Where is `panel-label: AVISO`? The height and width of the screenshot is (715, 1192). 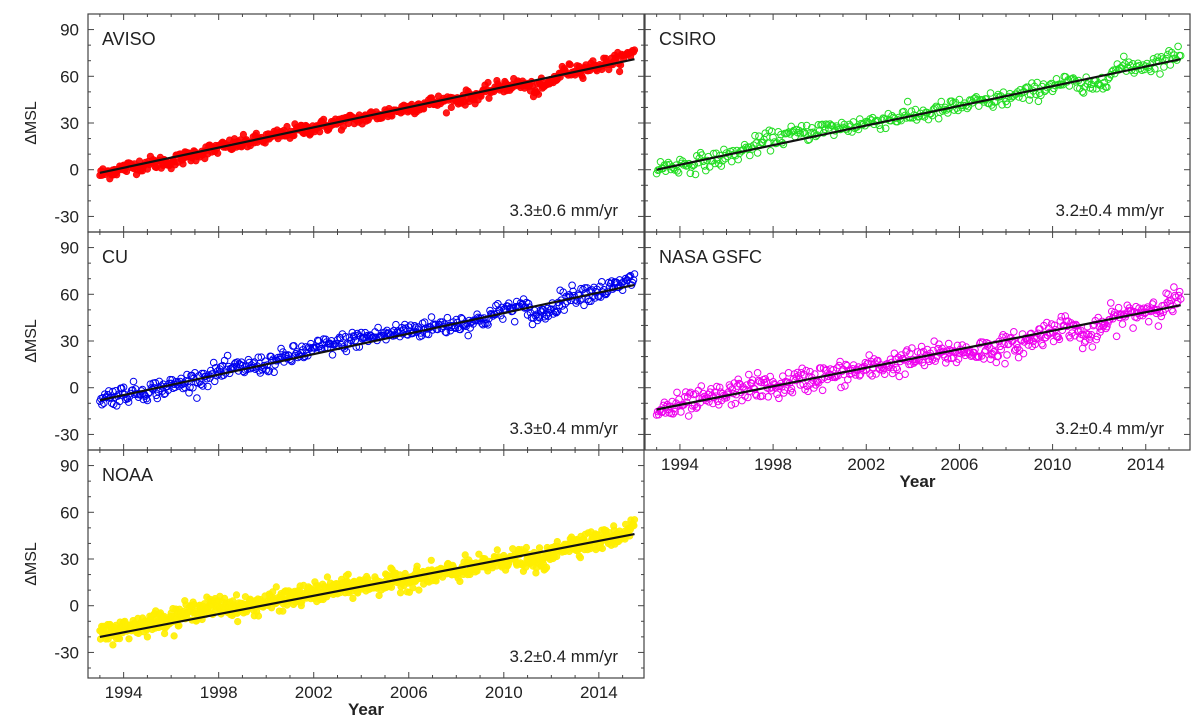
panel-label: AVISO is located at coordinates (129, 39).